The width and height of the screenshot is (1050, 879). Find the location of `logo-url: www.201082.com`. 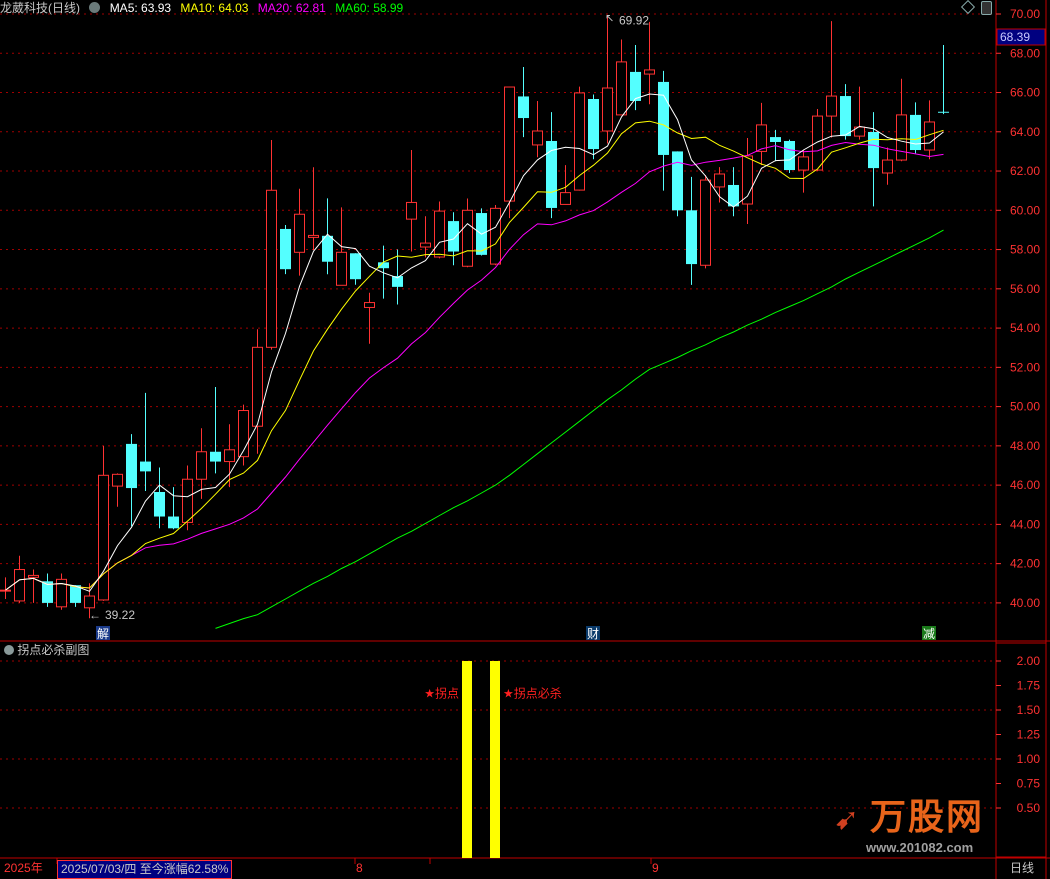

logo-url: www.201082.com is located at coordinates (920, 847).